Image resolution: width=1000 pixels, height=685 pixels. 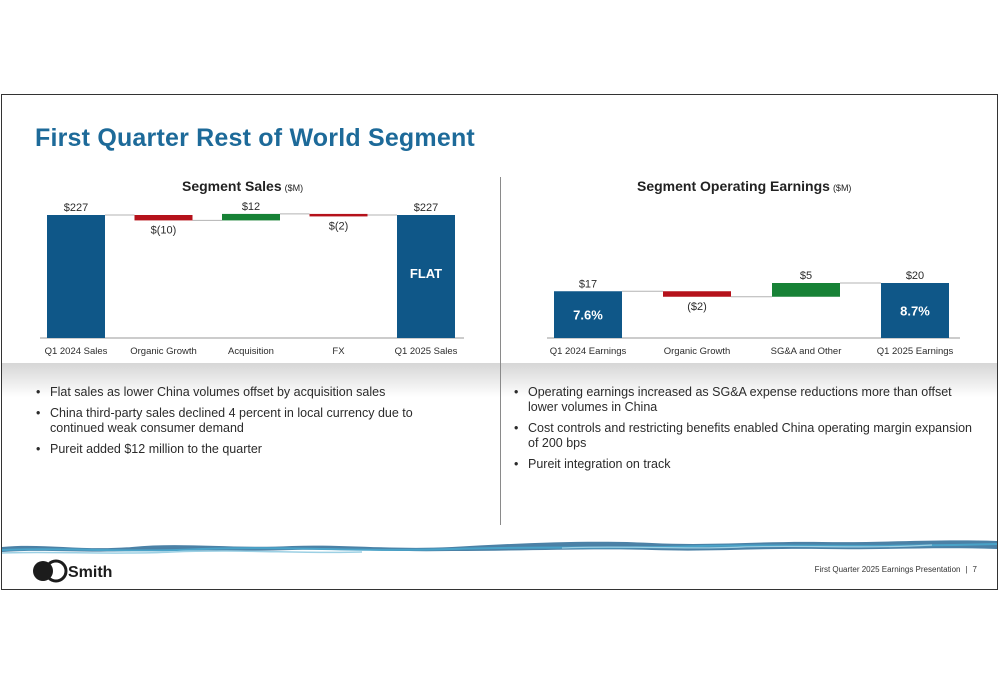 What do you see at coordinates (251, 351) in the screenshot?
I see `category-label: Acquisition` at bounding box center [251, 351].